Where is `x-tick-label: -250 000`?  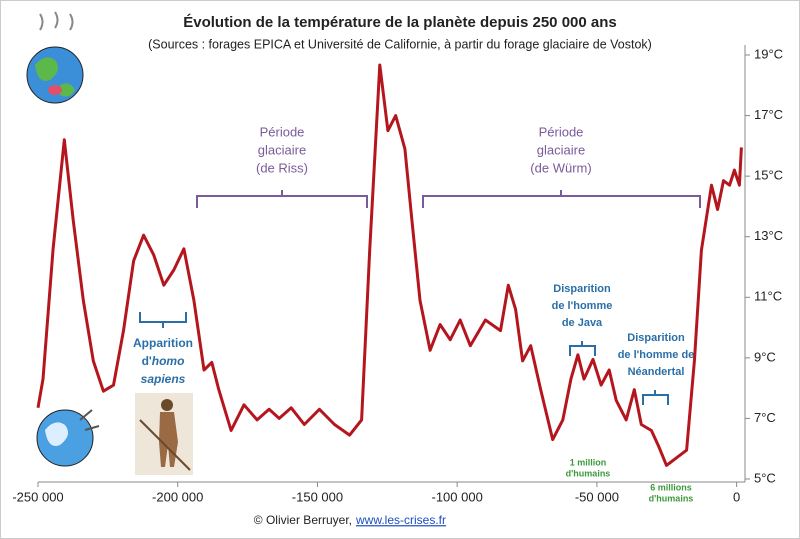 x-tick-label: -250 000 is located at coordinates (37, 496).